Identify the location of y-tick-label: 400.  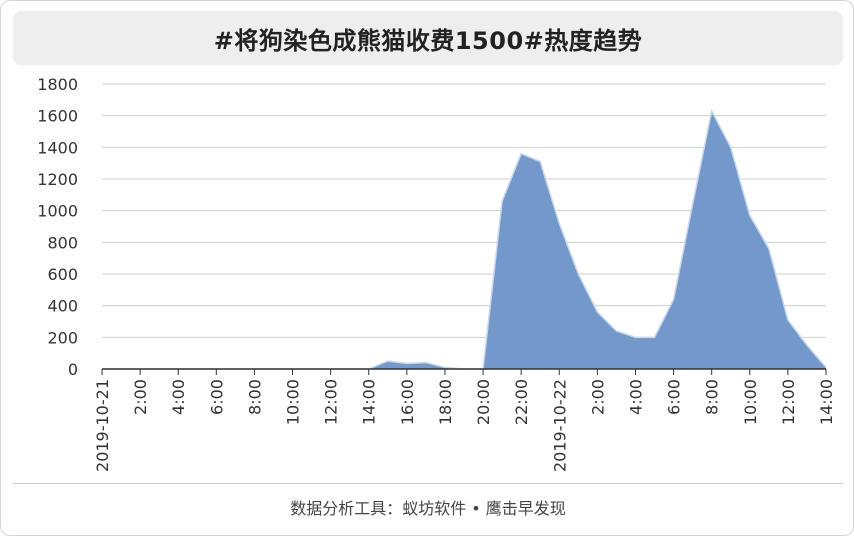
(62, 306).